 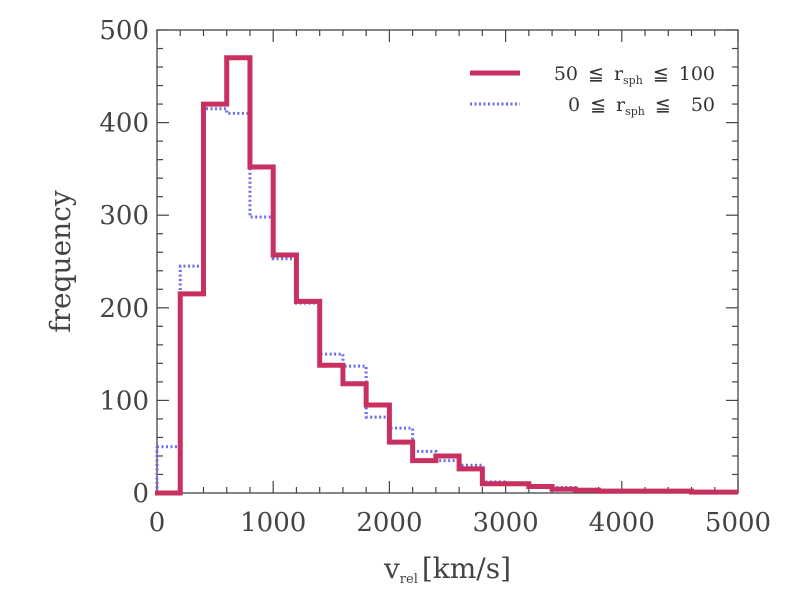 I want to click on x-tick-label: 0, so click(x=157, y=523).